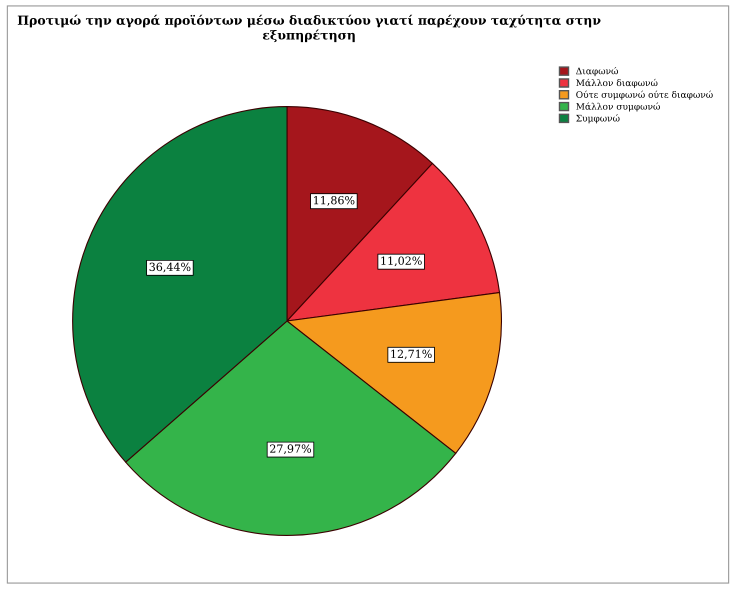  What do you see at coordinates (644, 95) in the screenshot?
I see `legend-label: Ούτε συμφωνώ ούτε διαφωνώ` at bounding box center [644, 95].